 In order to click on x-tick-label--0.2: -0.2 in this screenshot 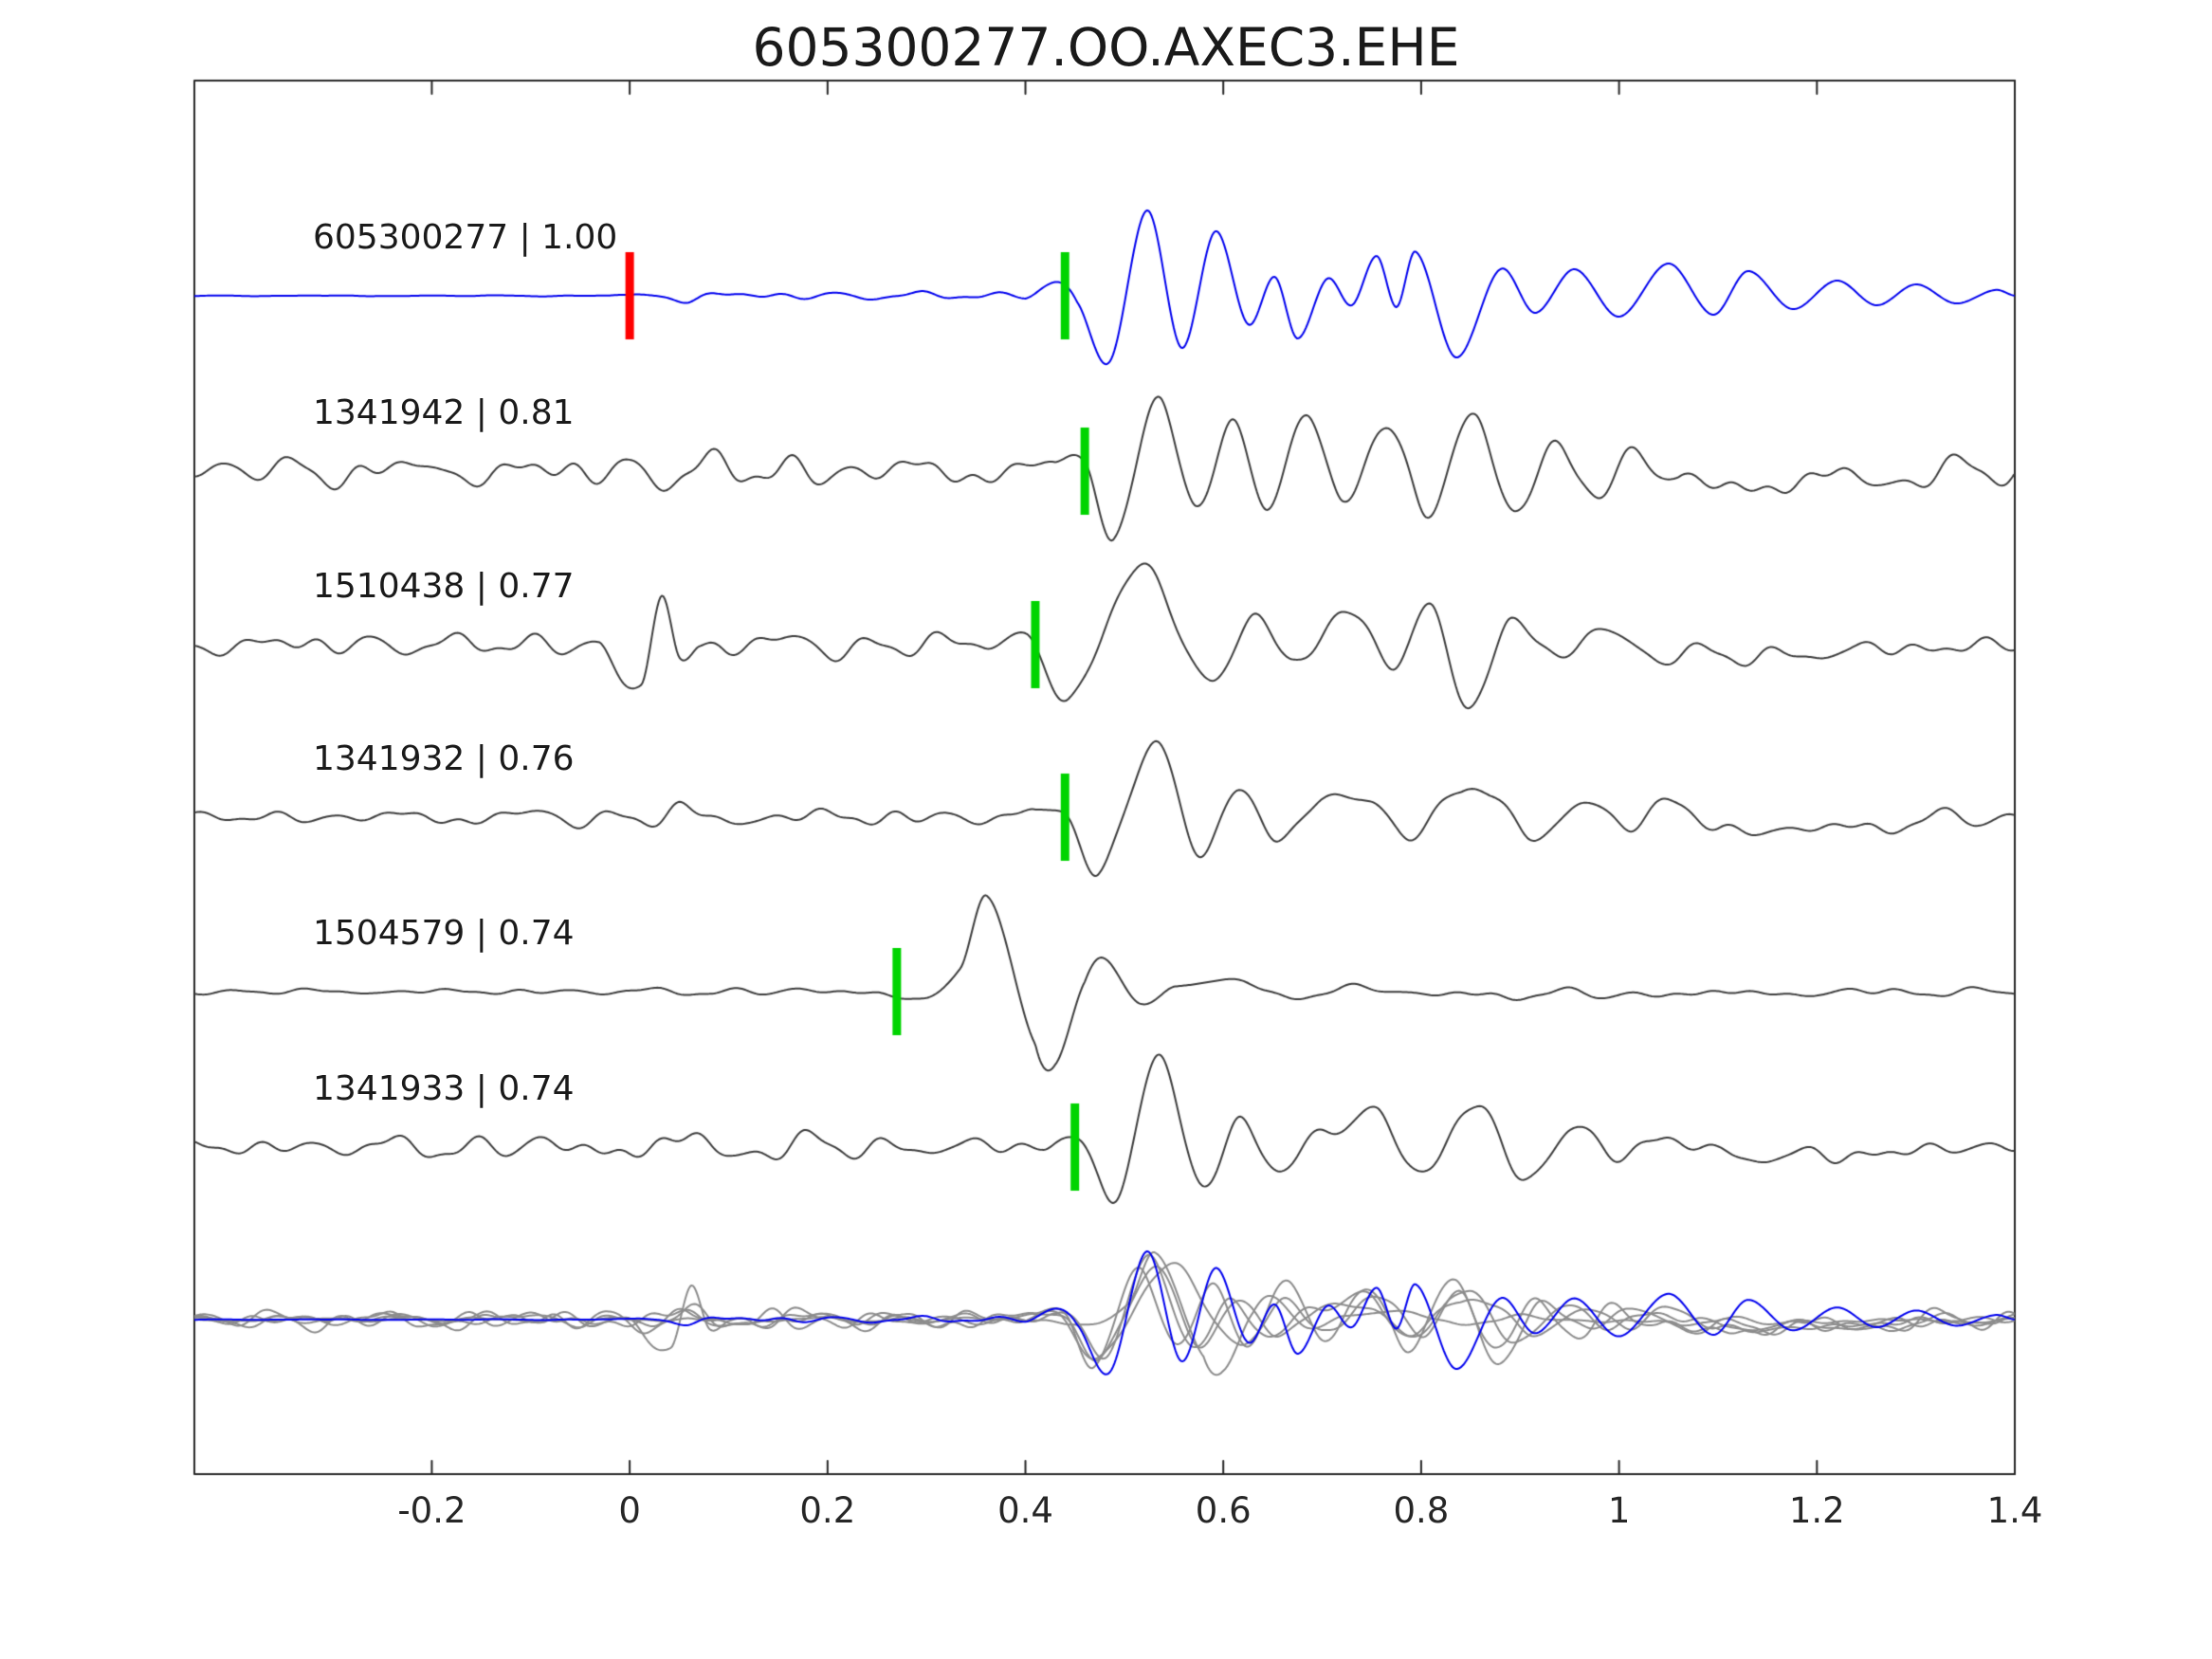, I will do `click(431, 1510)`.